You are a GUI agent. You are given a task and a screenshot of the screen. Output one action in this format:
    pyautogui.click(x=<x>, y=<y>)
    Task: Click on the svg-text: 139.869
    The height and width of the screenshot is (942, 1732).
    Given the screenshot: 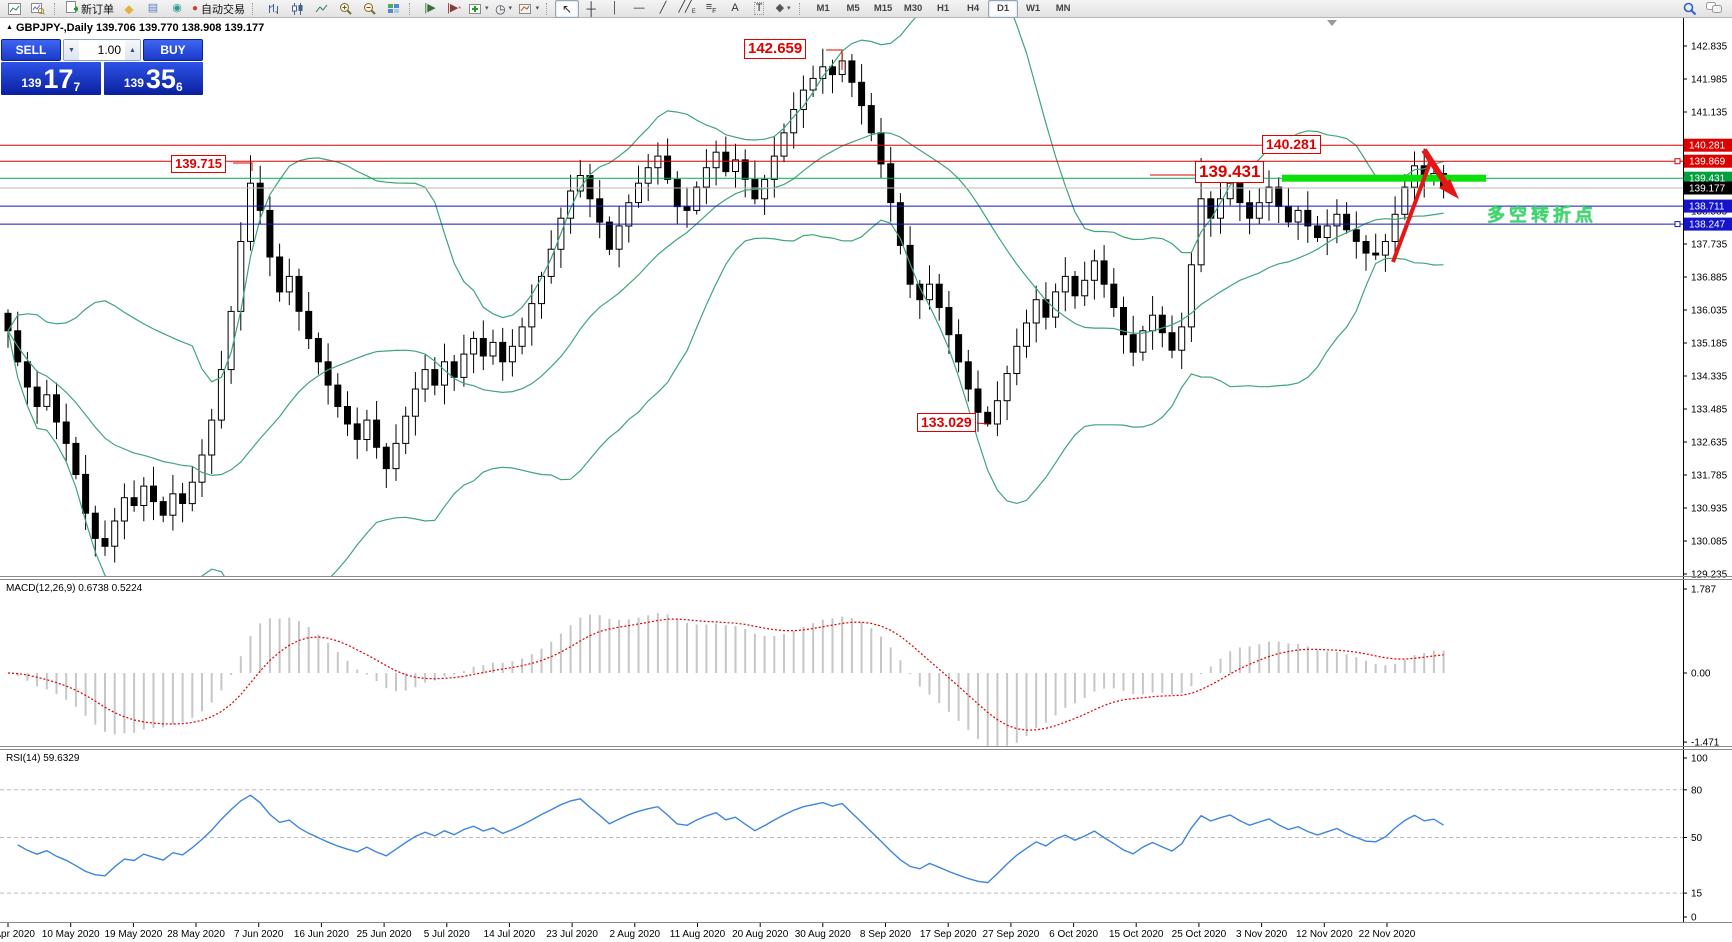 What is the action you would take?
    pyautogui.click(x=1707, y=162)
    